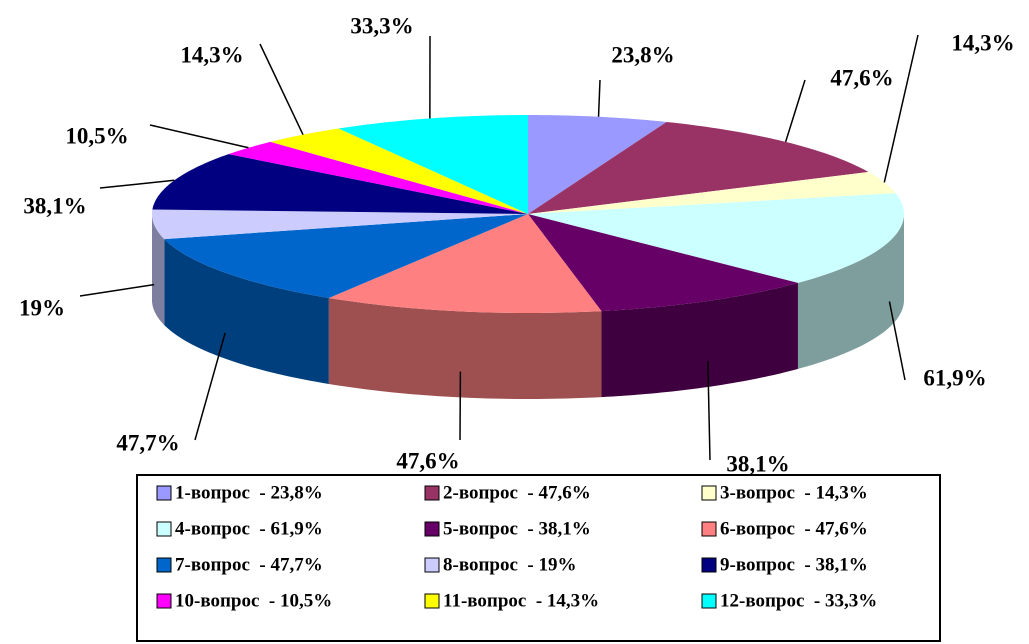 The height and width of the screenshot is (644, 1029). Describe the element at coordinates (521, 600) in the screenshot. I see `legend-label: 11-вопрос - 14,3%` at that location.